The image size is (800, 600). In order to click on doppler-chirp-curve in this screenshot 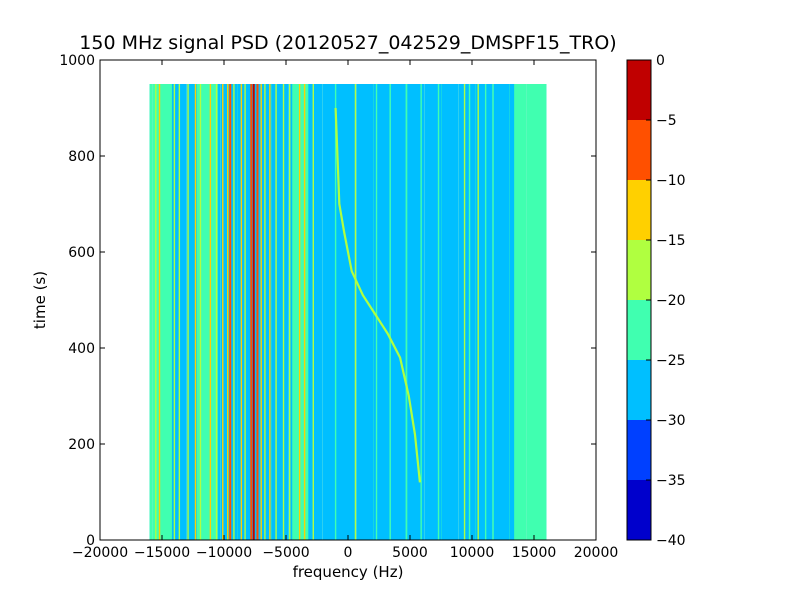, I will do `click(378, 295)`.